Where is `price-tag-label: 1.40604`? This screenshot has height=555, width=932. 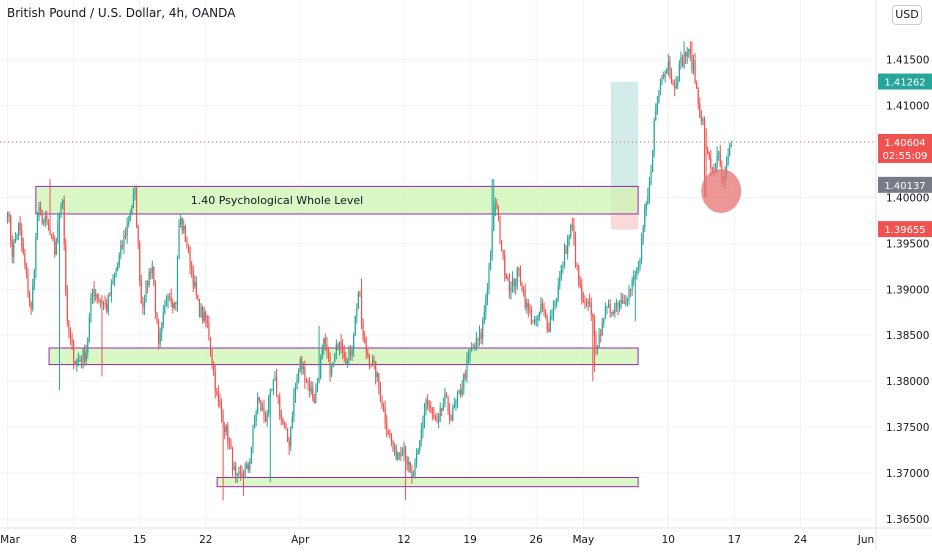 price-tag-label: 1.40604 is located at coordinates (904, 143).